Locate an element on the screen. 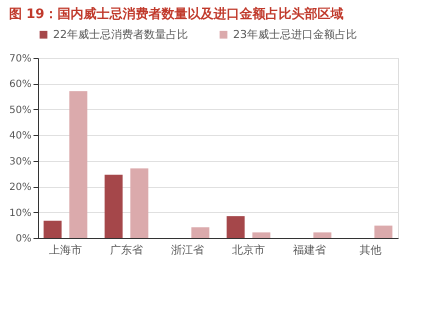 This screenshot has height=320, width=430. legend-label: 22年威士忌消费者数量占比 is located at coordinates (120, 34).